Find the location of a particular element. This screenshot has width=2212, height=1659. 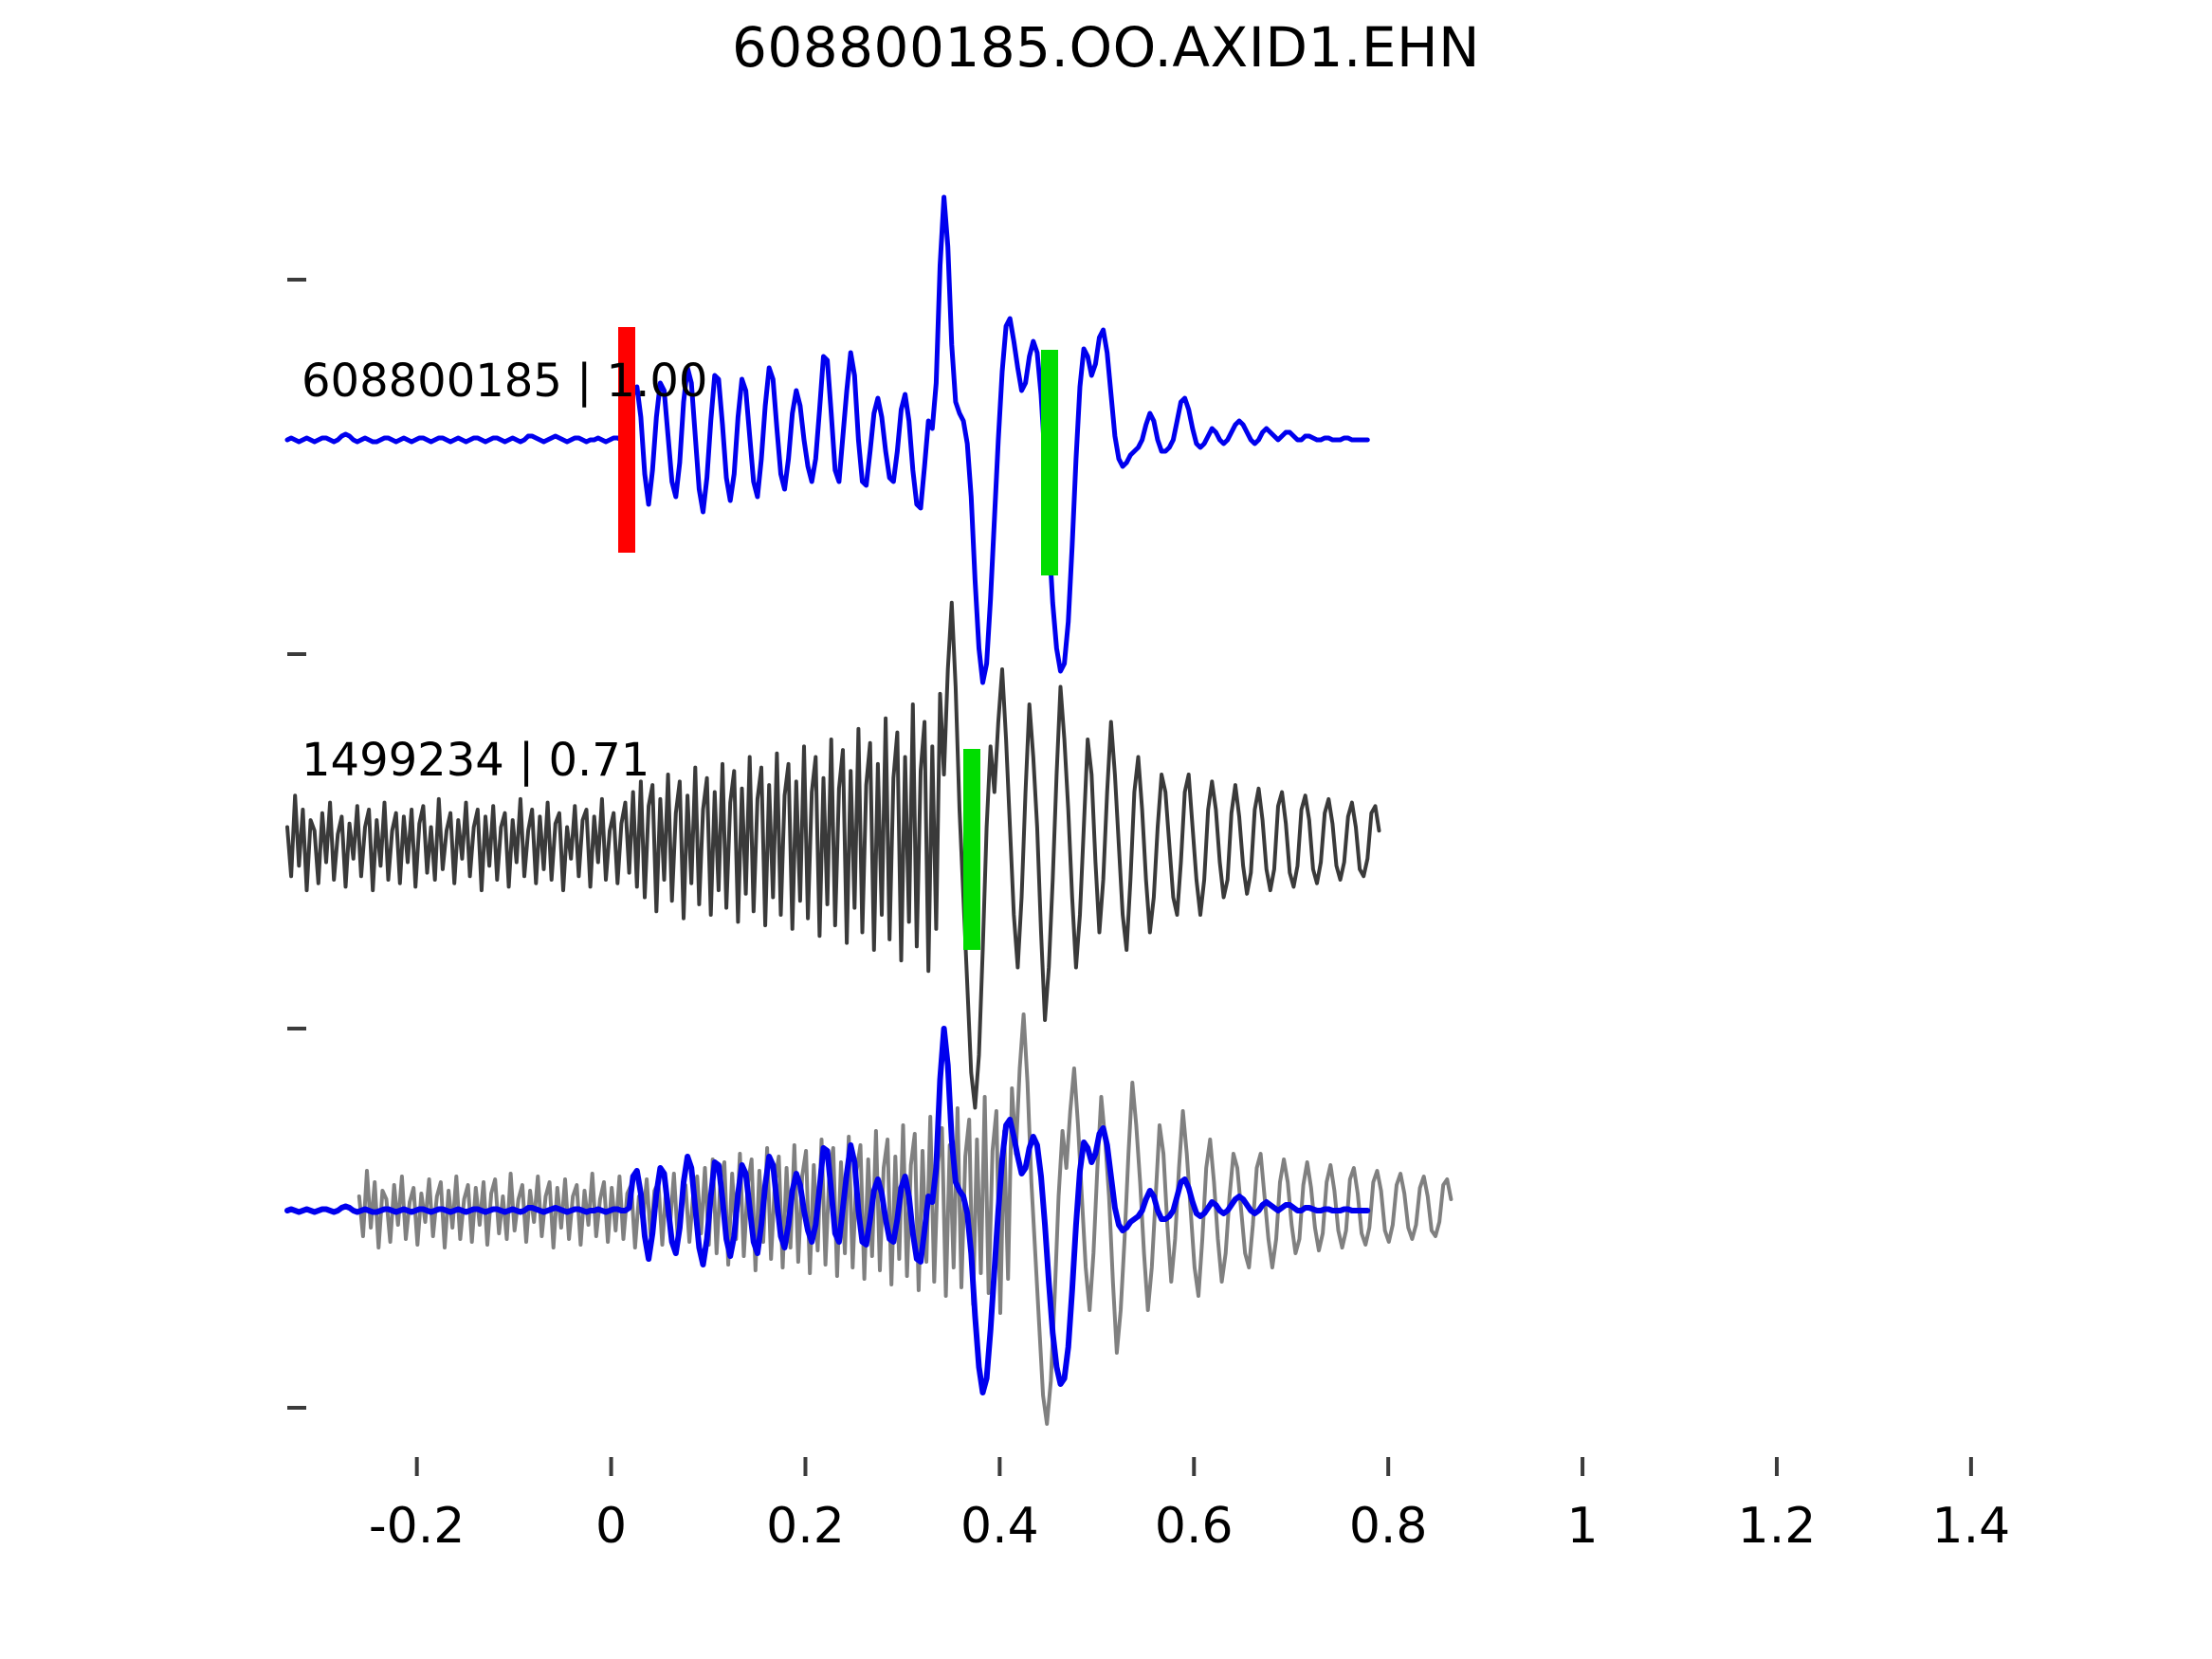

x-tick-label: 0 is located at coordinates (611, 1526).